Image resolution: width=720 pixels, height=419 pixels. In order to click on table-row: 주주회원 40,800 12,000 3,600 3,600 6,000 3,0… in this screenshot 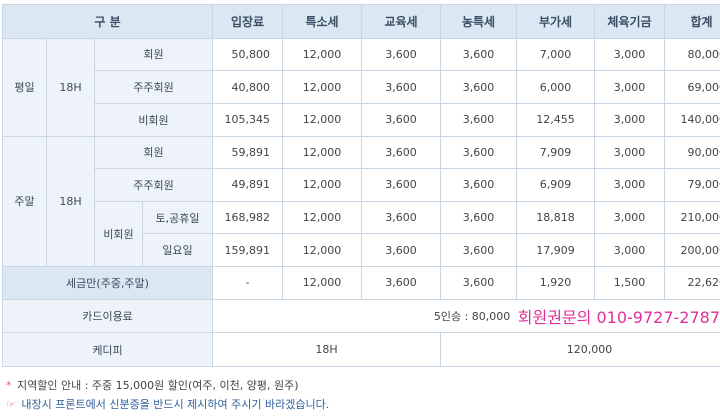, I will do `click(361, 87)`.